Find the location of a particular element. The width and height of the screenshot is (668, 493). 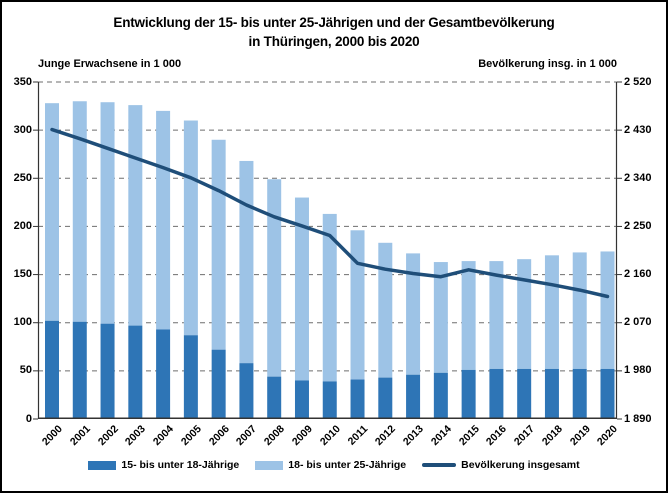

bar-15-18-2014 is located at coordinates (440, 395).